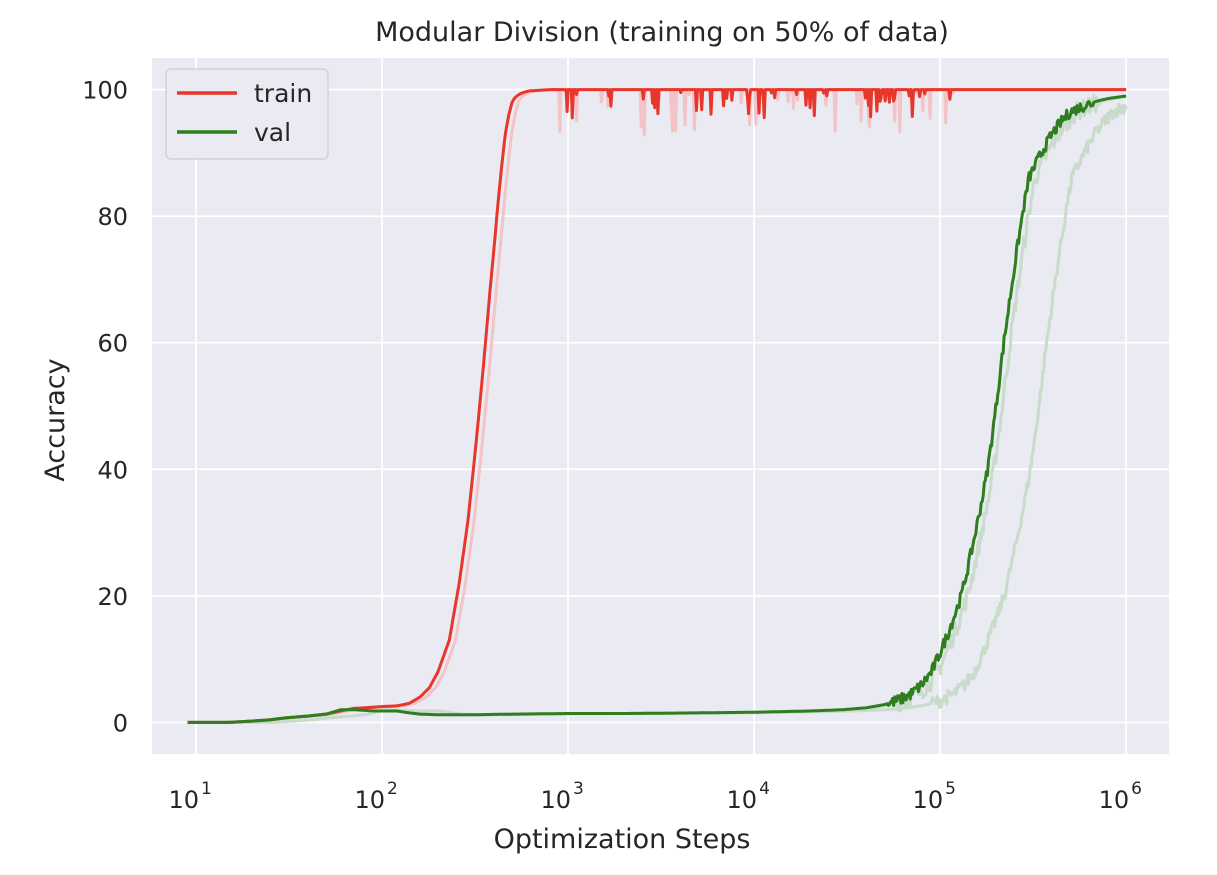  Describe the element at coordinates (1136, 789) in the screenshot. I see `x-tick-exponent: 6` at that location.